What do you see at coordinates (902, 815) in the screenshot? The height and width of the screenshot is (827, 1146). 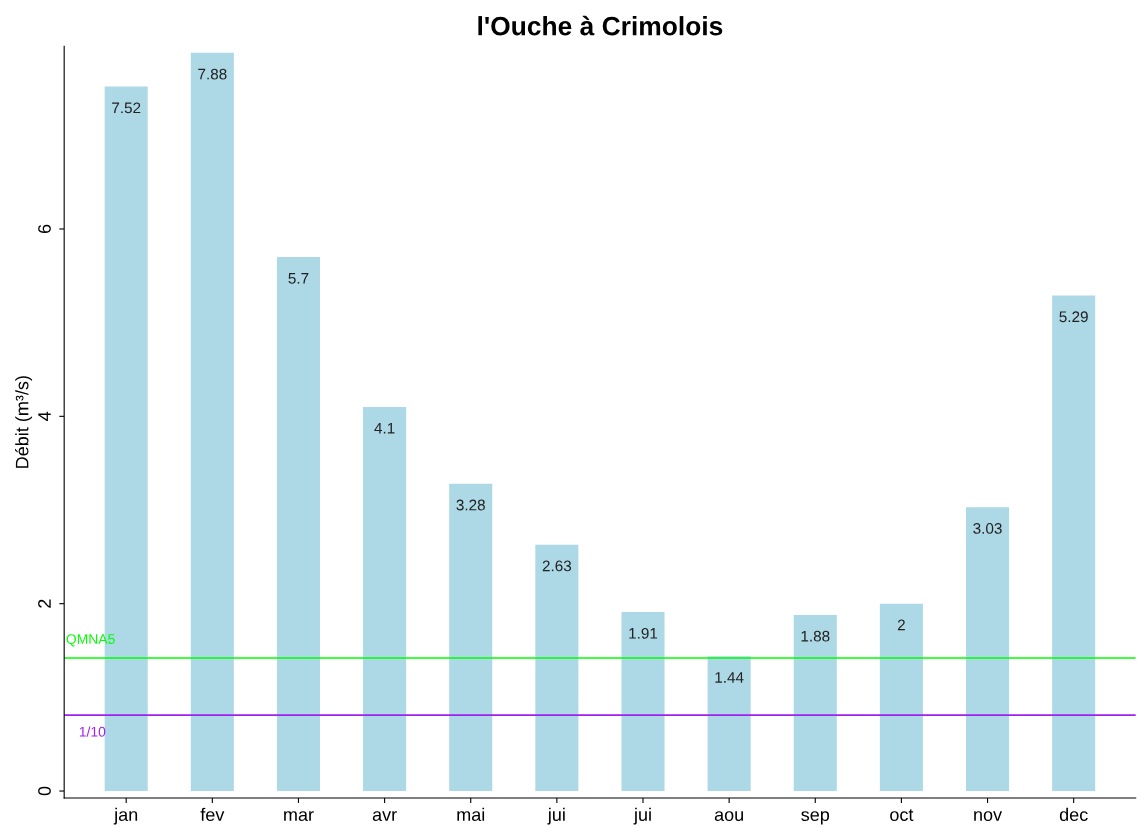 I see `x-tick-label: oct` at bounding box center [902, 815].